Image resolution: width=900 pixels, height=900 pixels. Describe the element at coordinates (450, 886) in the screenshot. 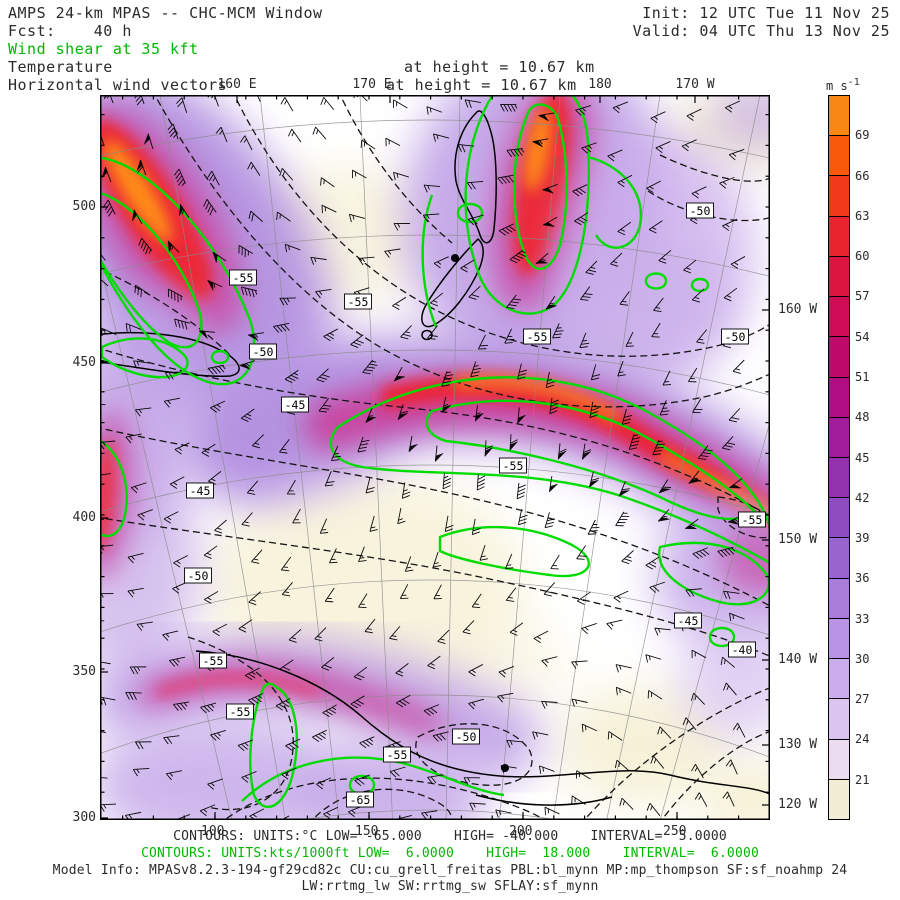

I see `model-info-line2: LW:rrtmg_lw SW:rrtmg_sw SFLAY:sf_mynn` at that location.